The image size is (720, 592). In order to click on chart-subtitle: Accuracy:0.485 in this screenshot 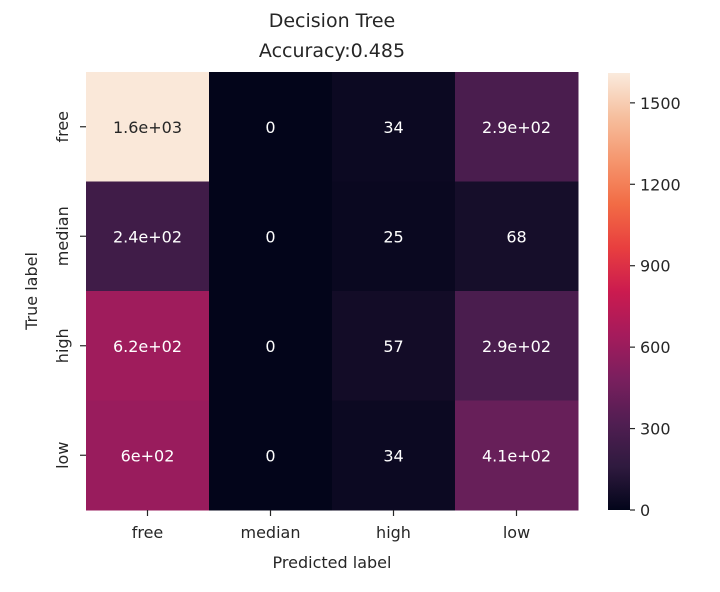, I will do `click(332, 51)`.